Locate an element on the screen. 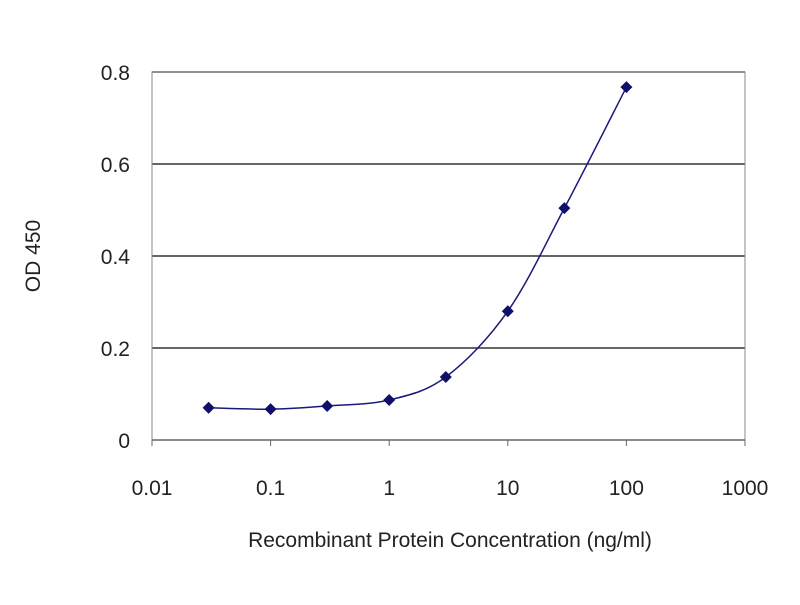  y-tick-labels: 0 0.2 0.4 0.6 0.8 is located at coordinates (116, 257).